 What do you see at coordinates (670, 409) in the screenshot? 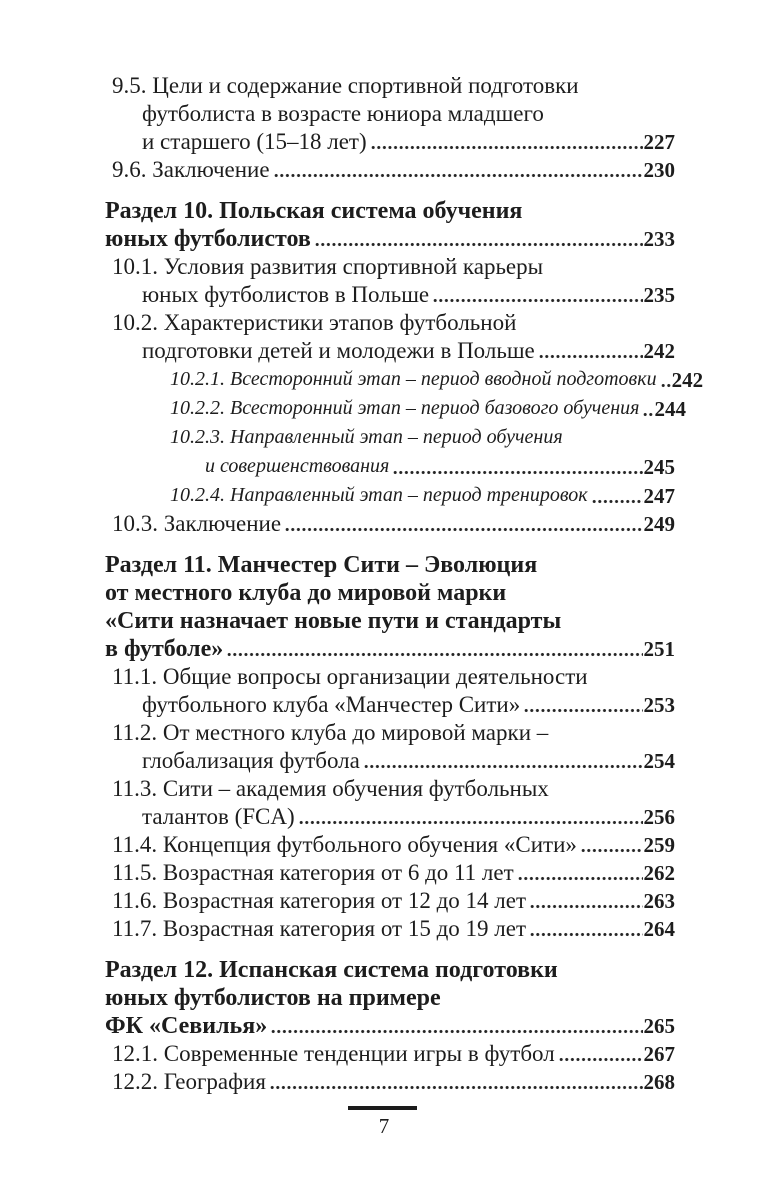
I see `toc-page-number: 244` at bounding box center [670, 409].